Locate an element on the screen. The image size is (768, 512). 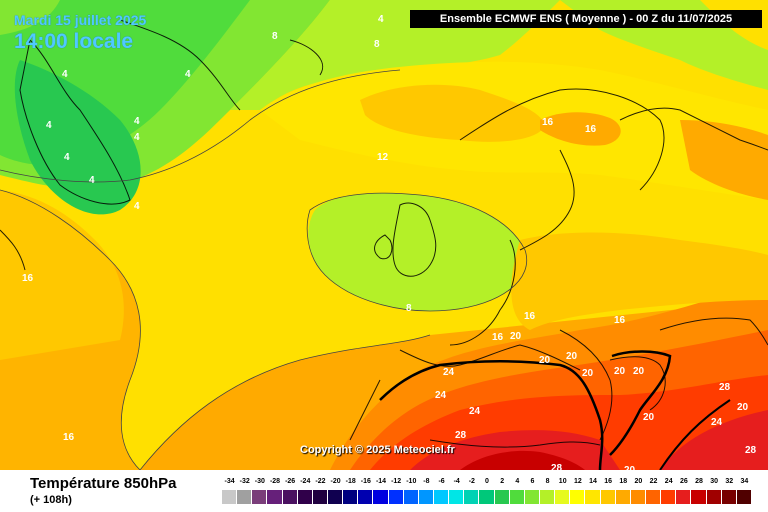
isotherm-24-east is located at coordinates (640, 403).